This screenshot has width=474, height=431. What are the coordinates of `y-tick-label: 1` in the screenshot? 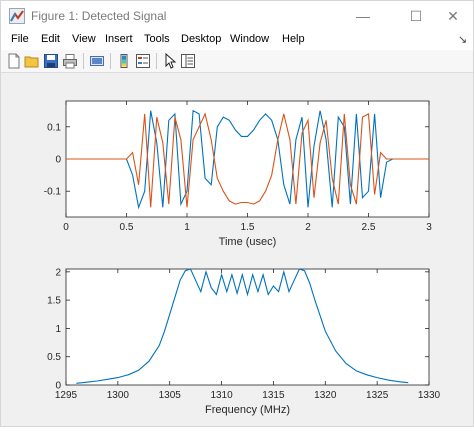 It's located at (58, 329).